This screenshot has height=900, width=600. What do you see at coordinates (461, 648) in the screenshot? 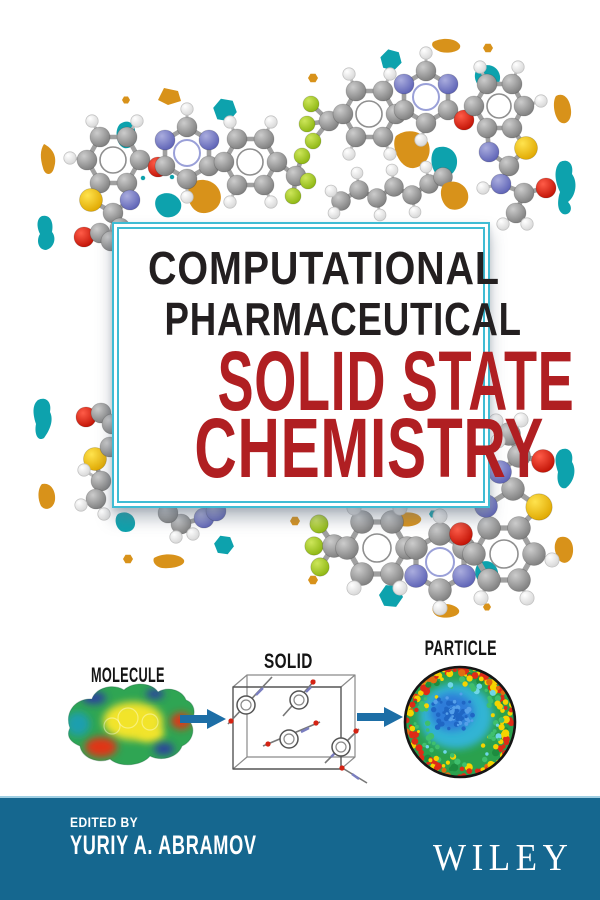
I see `diagram-stage-label-particle: PARTICLE` at bounding box center [461, 648].